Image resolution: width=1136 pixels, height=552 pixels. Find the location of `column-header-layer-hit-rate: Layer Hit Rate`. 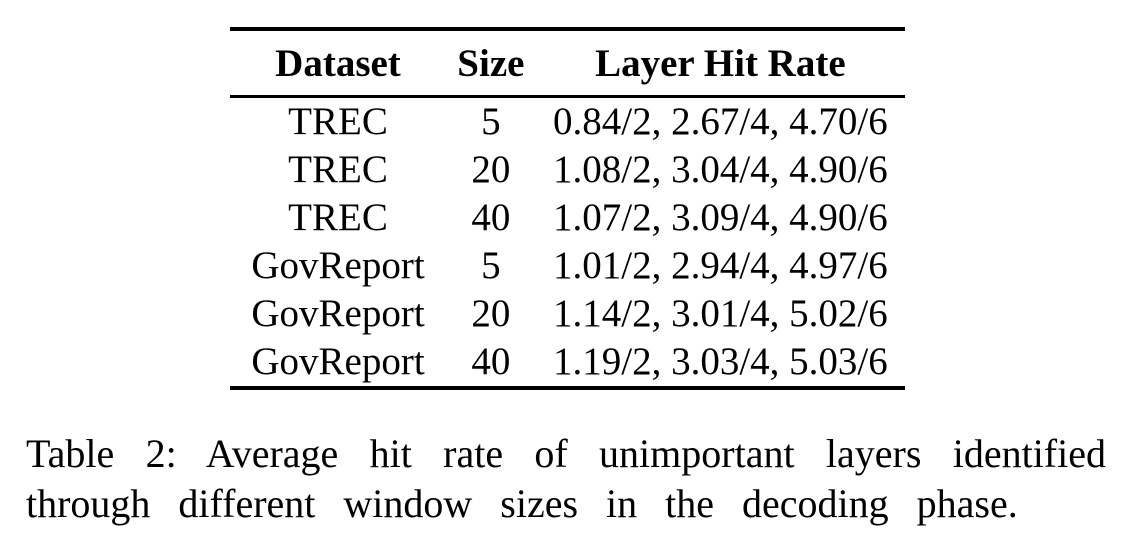

column-header-layer-hit-rate: Layer Hit Rate is located at coordinates (720, 63).